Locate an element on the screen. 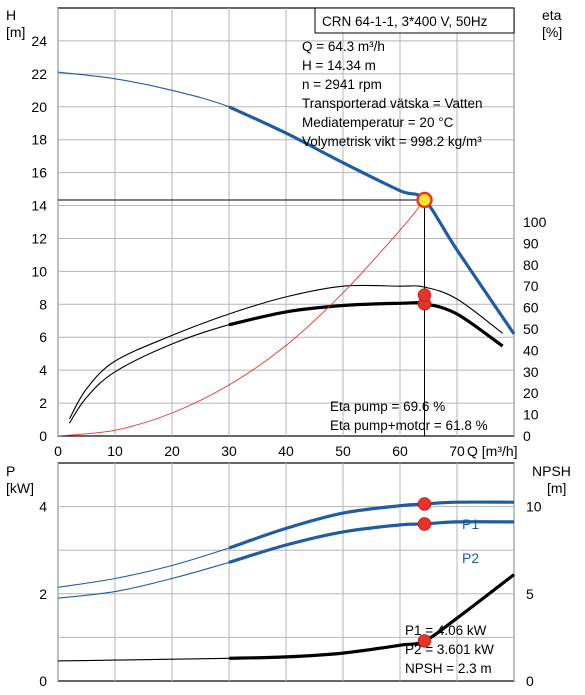  y-right-tick-label: 80 is located at coordinates (531, 265).